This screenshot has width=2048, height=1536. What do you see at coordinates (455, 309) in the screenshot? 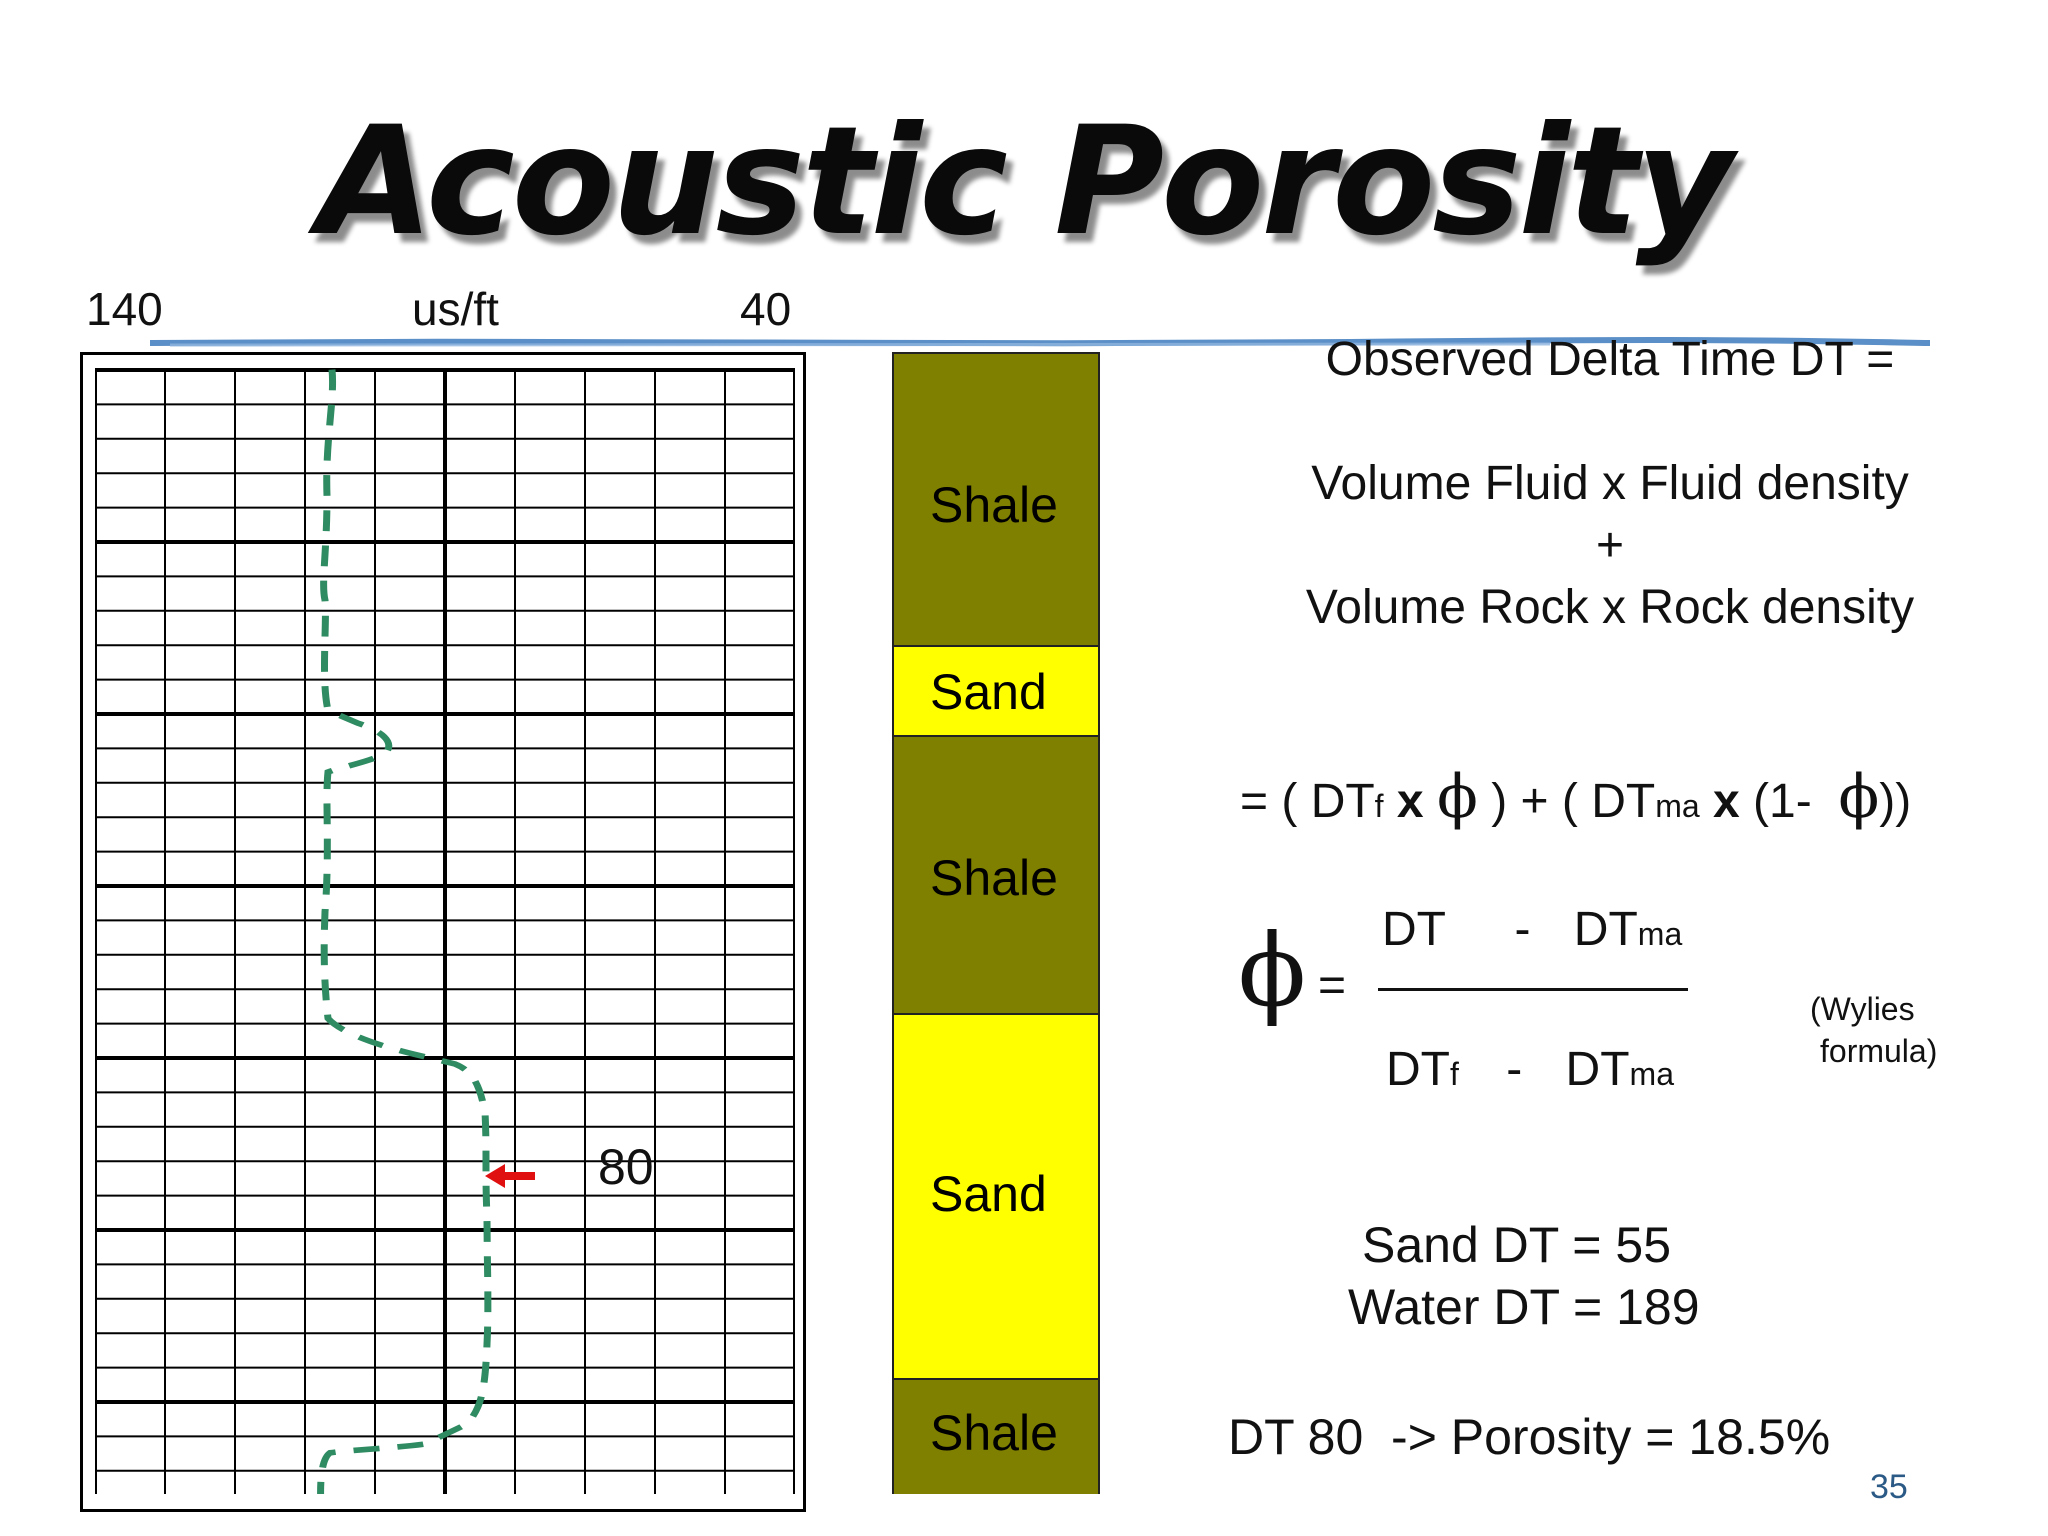
I see `scale-unit-label: us/ft` at bounding box center [455, 309].